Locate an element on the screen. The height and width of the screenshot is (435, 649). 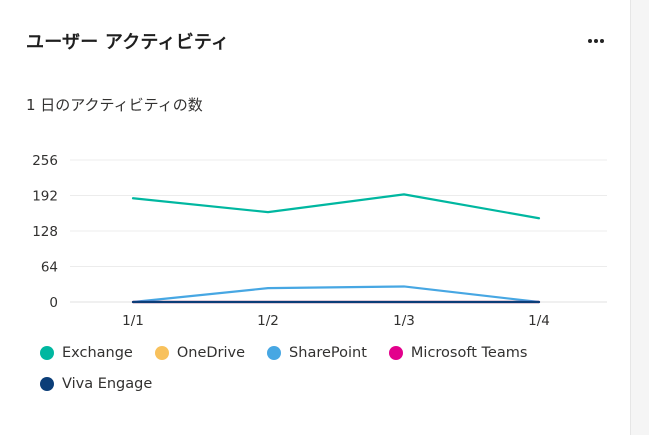
x-tick-label: 1/4 is located at coordinates (539, 321).